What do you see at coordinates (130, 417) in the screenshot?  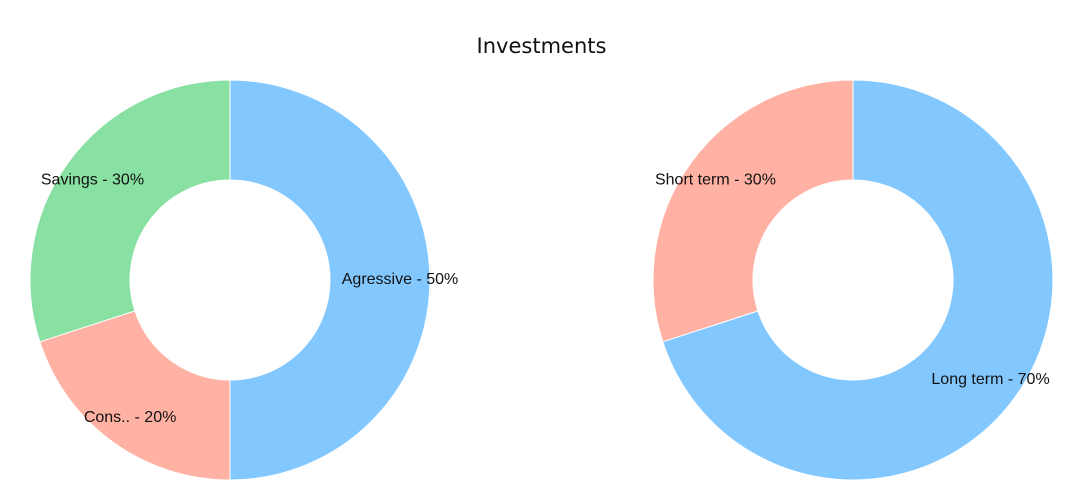 I see `slice-label-cons: Cons.. - 20%` at bounding box center [130, 417].